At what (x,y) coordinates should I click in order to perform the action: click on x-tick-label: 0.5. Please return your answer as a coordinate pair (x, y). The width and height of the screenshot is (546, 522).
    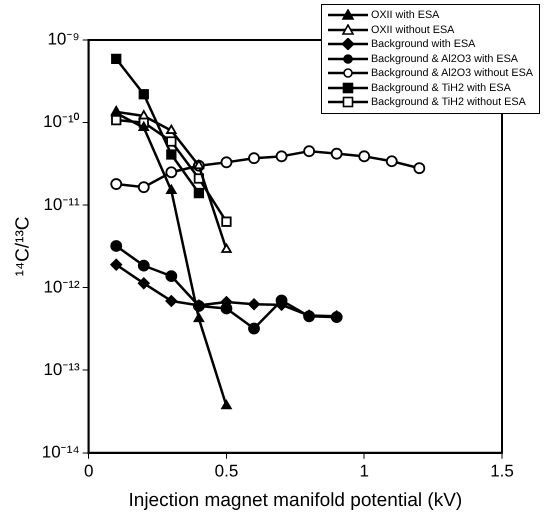
    Looking at the image, I should click on (226, 471).